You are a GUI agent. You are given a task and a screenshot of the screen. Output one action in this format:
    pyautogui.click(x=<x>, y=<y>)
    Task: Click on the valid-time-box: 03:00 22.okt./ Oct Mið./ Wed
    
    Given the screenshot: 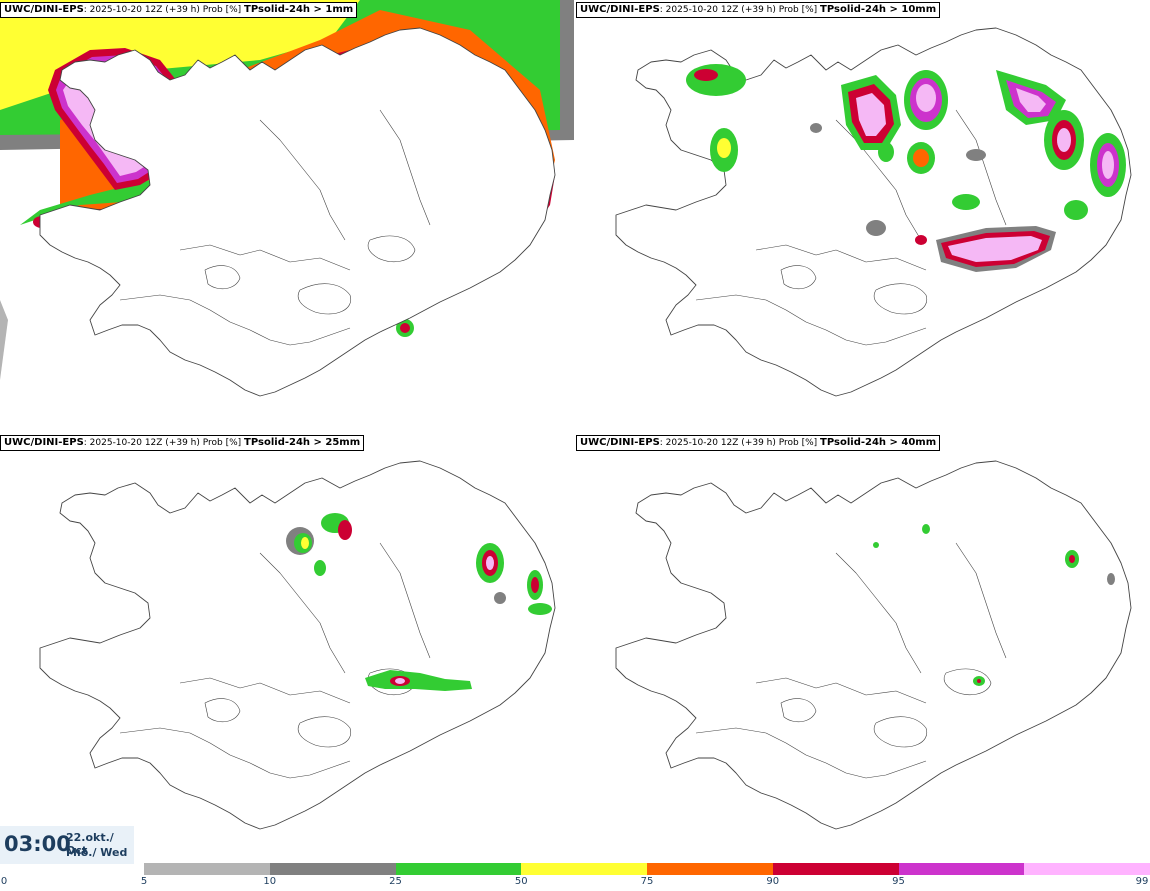 What is the action you would take?
    pyautogui.click(x=67, y=845)
    